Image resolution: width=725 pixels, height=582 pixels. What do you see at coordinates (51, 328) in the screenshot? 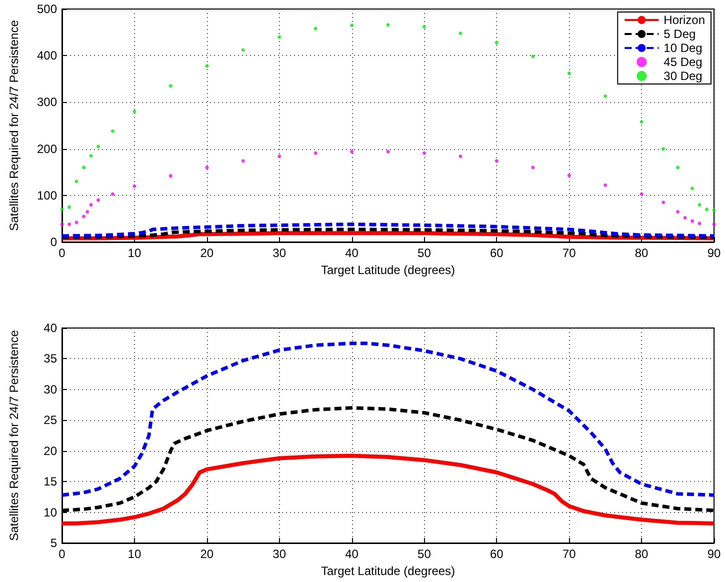
I see `y-tick-label: 40` at bounding box center [51, 328].